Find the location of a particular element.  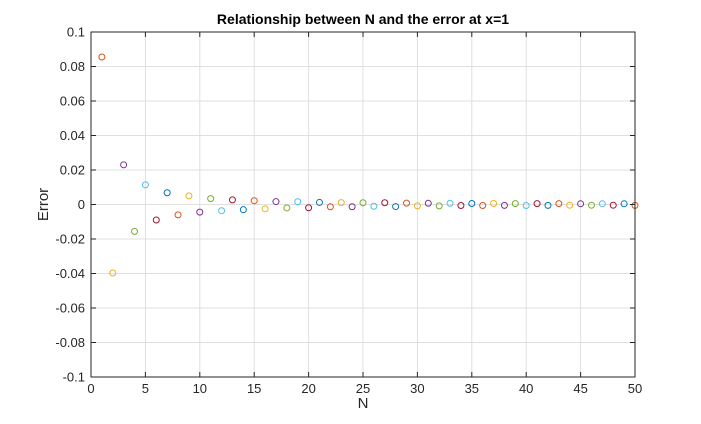

x-axis-title: N is located at coordinates (363, 403).